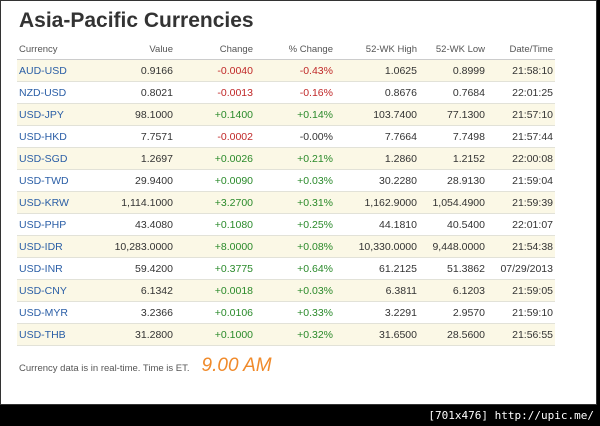  What do you see at coordinates (521, 158) in the screenshot?
I see `datetime-cell: 22:00:08` at bounding box center [521, 158].